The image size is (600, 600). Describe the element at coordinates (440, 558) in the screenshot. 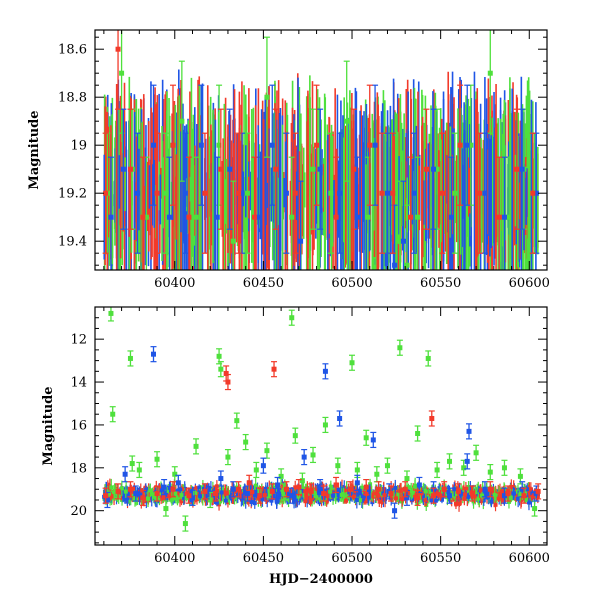

I see `x-tick-label: 60550` at that location.